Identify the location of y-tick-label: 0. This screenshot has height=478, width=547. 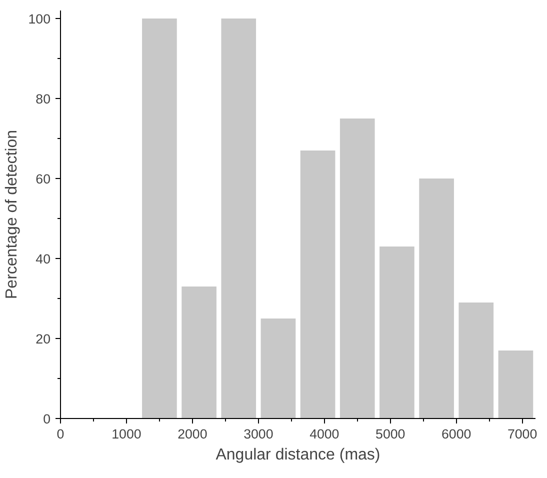
(47, 419).